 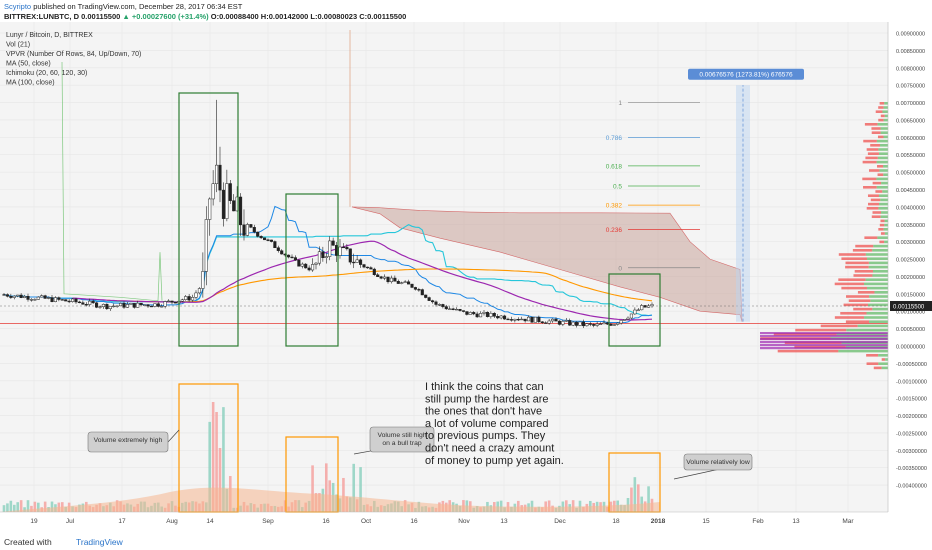 What do you see at coordinates (910, 35) in the screenshot?
I see `y-tick-label: 0.00900000` at bounding box center [910, 35].